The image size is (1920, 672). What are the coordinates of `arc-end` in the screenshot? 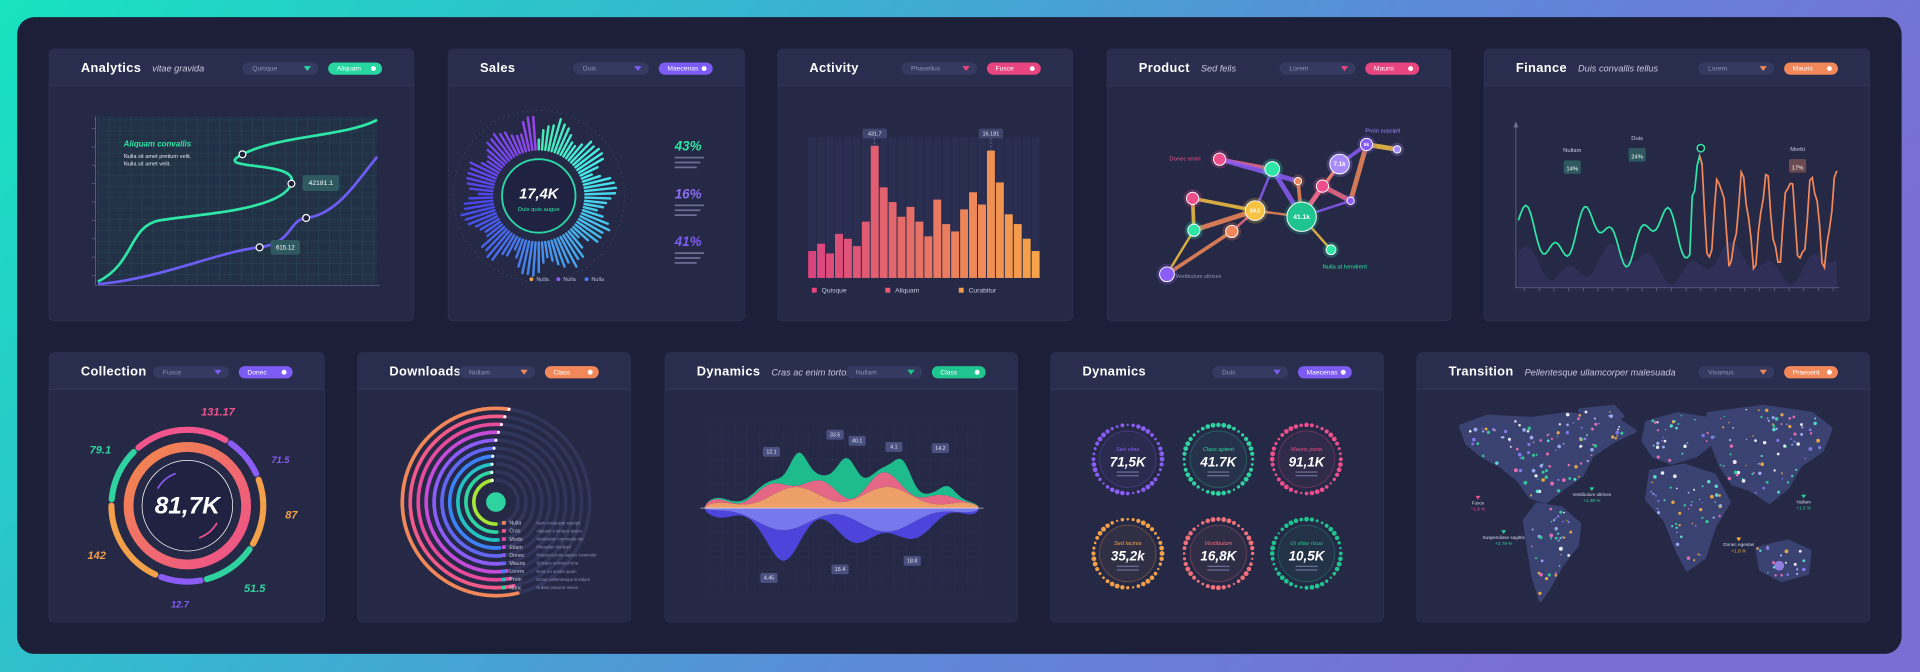 It's located at (493, 456).